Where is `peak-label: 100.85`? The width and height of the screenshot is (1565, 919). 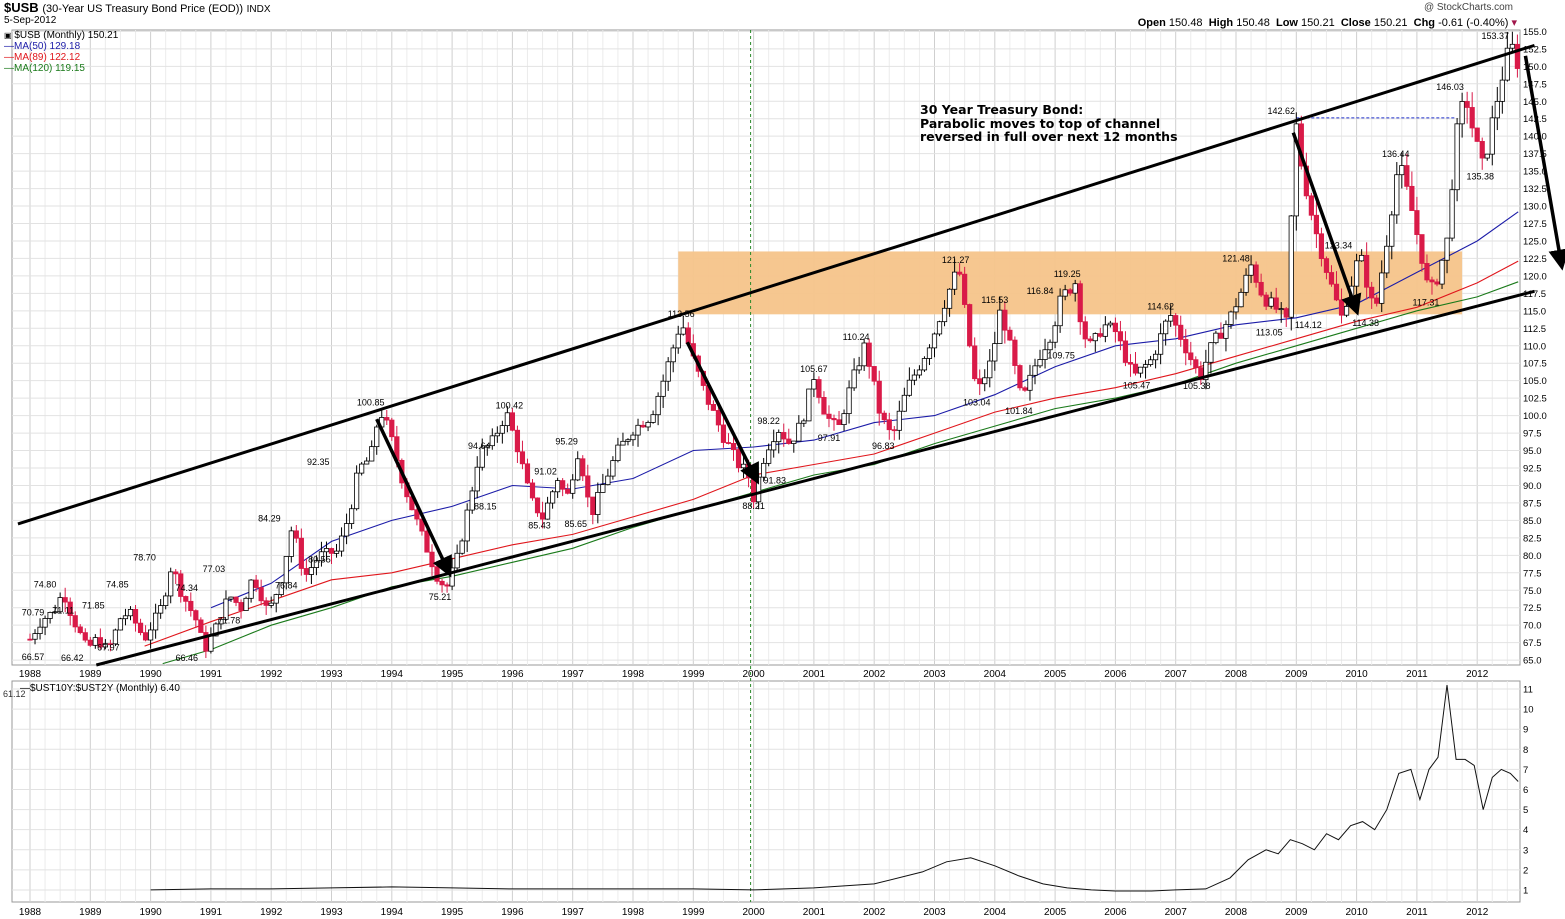
peak-label: 100.85 is located at coordinates (371, 403).